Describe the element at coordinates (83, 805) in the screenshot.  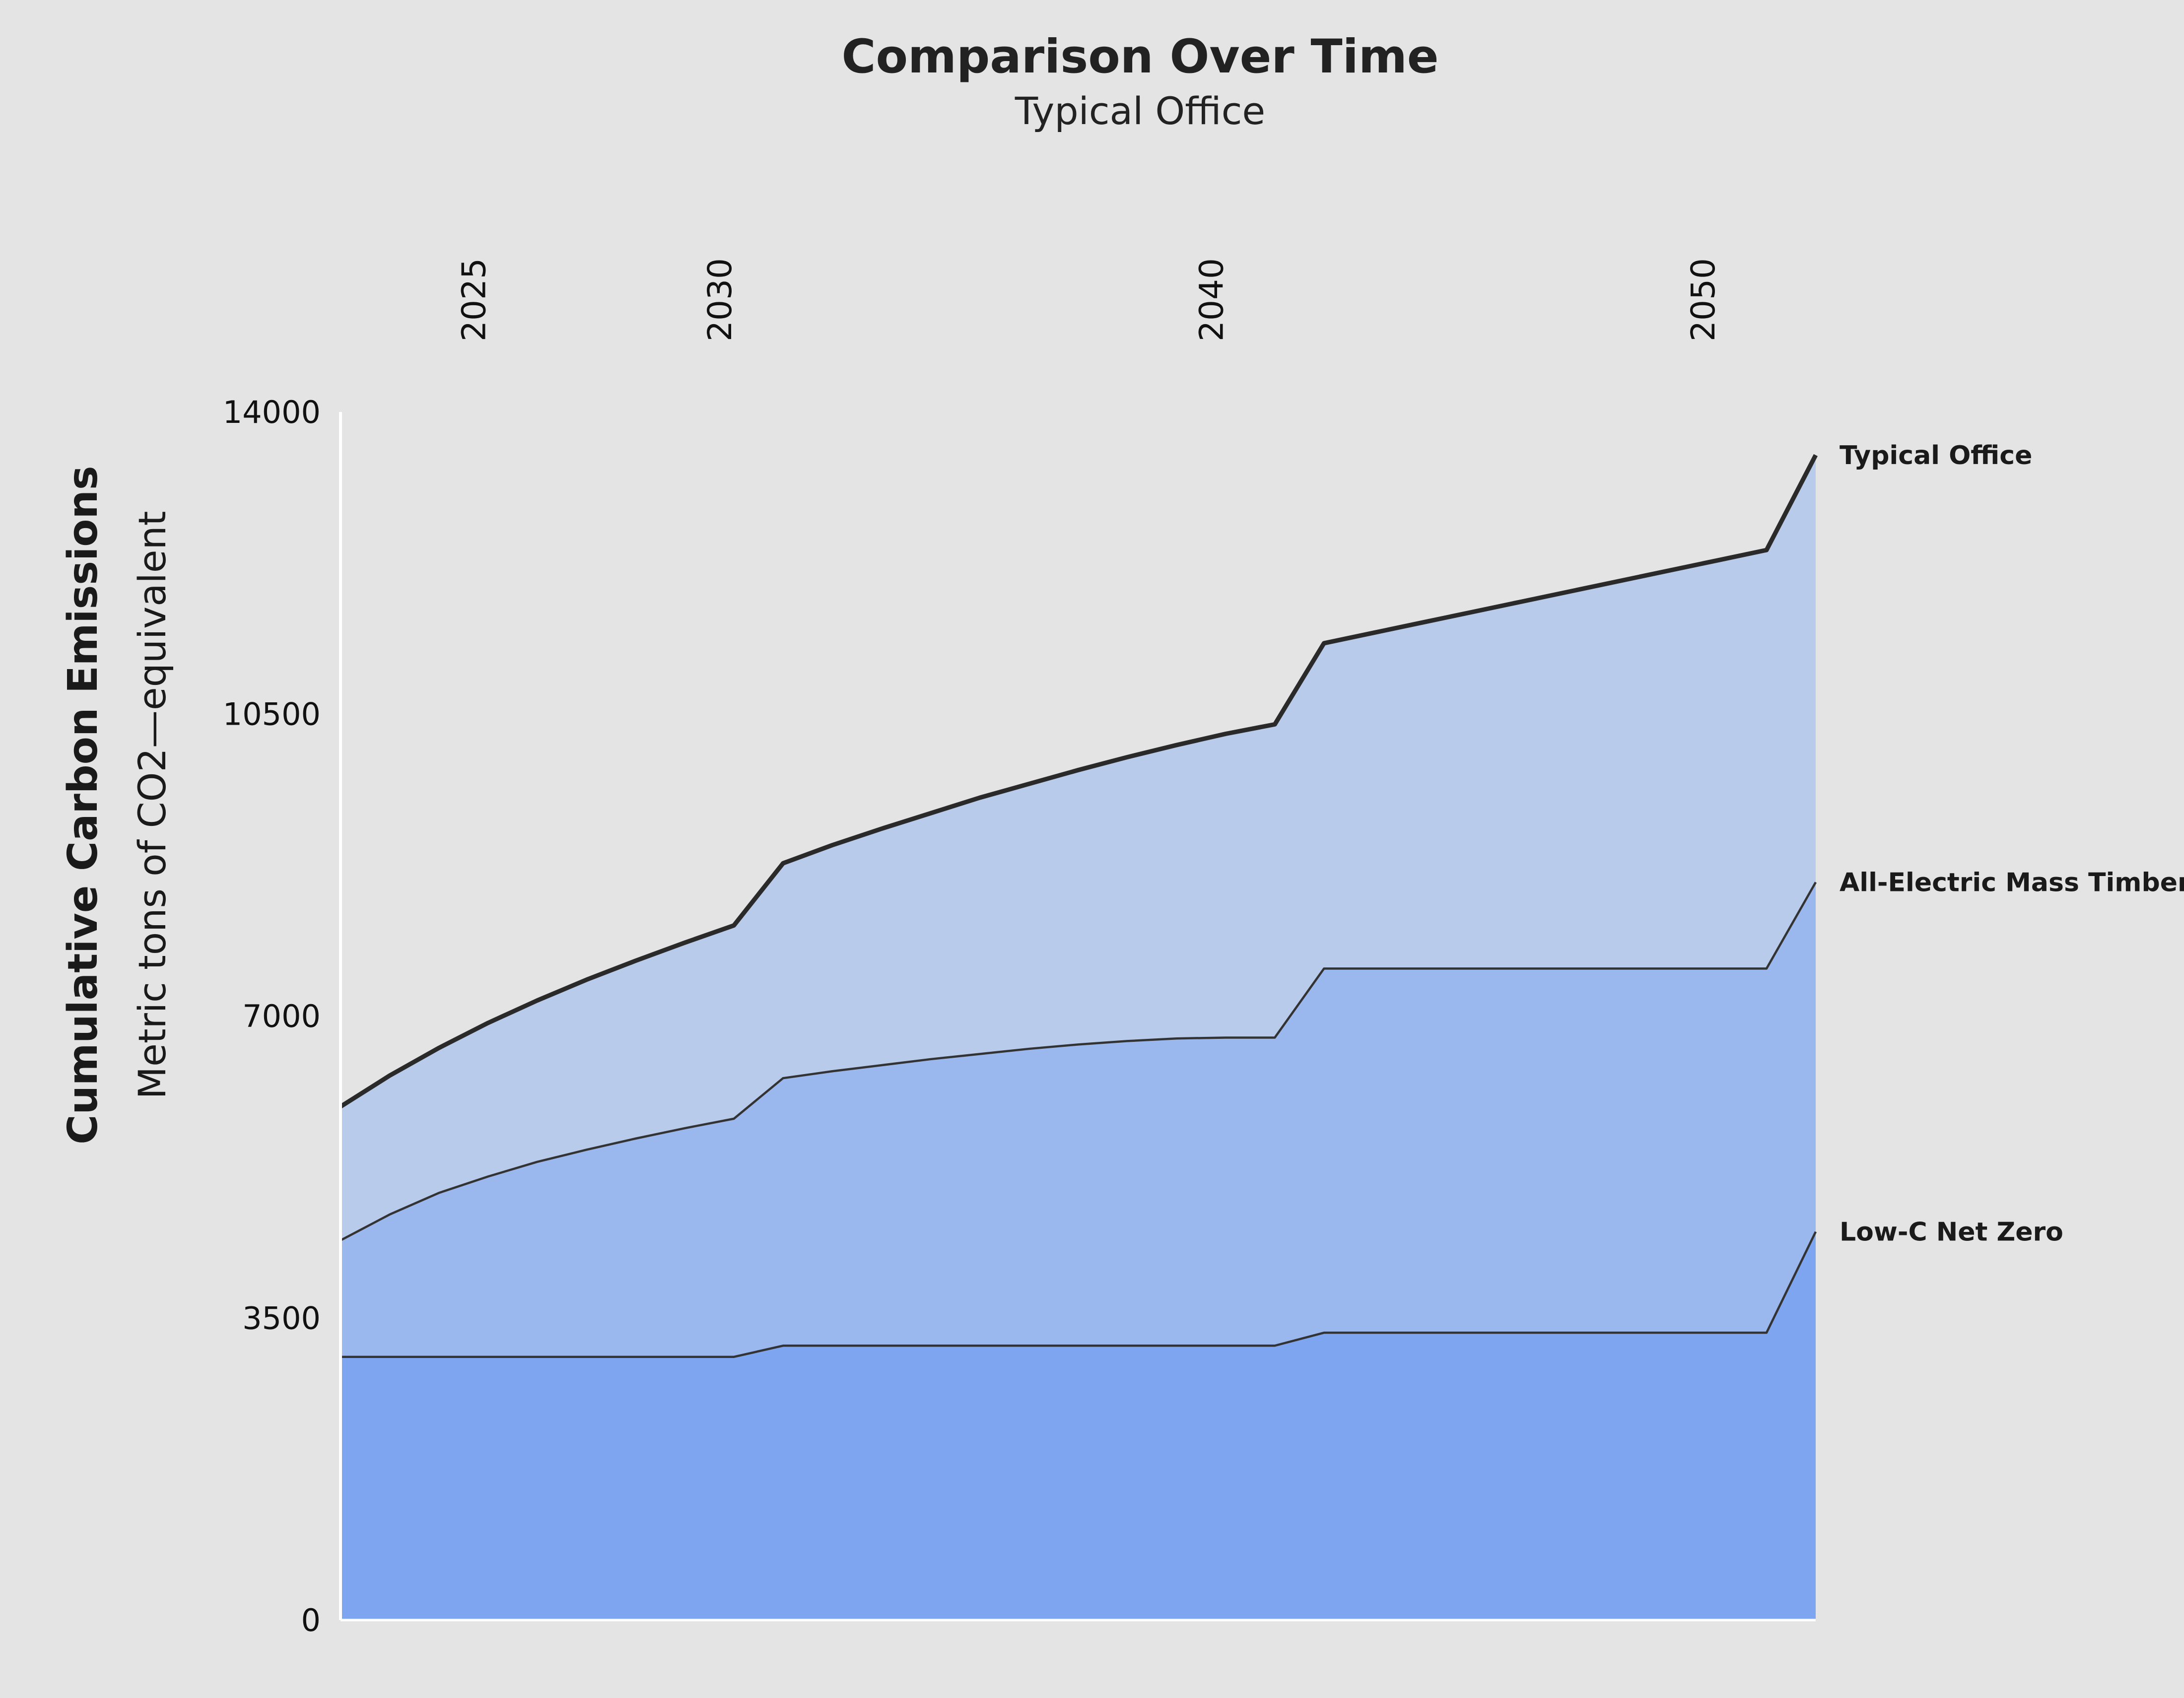
I see `y-axis-title: Cumulative Carbon Emissions` at that location.